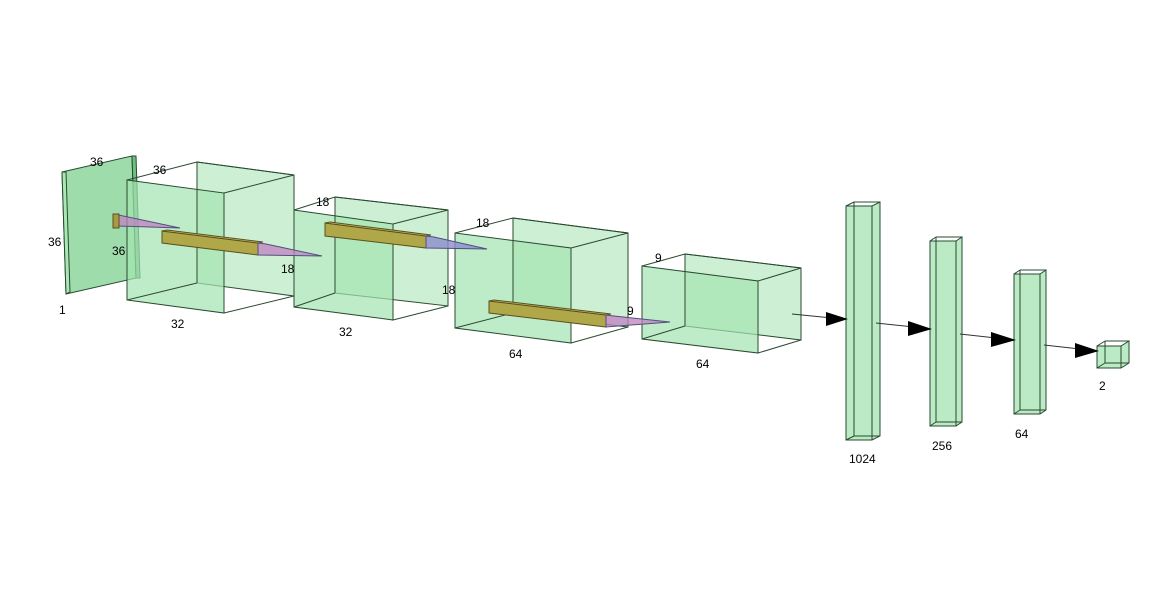  I want to click on input-channels-label: 1, so click(62, 310).